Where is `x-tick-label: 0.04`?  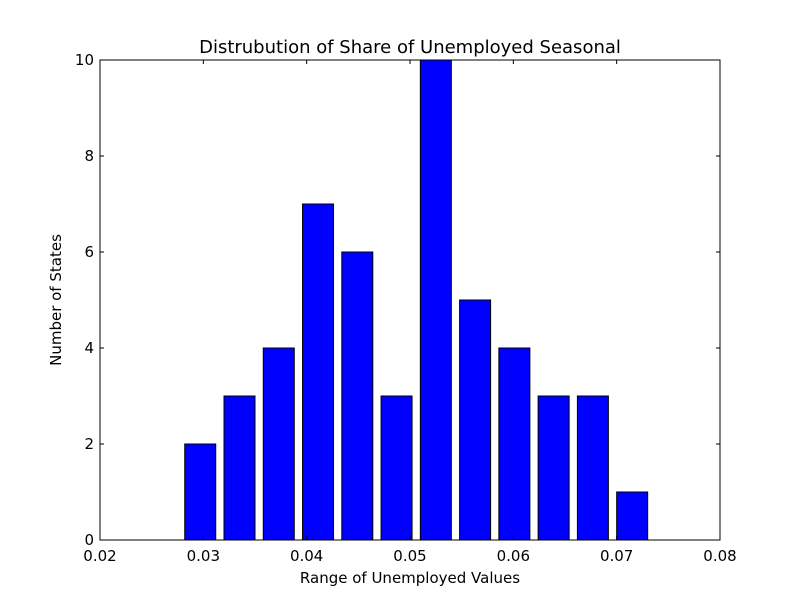
x-tick-label: 0.04 is located at coordinates (306, 556).